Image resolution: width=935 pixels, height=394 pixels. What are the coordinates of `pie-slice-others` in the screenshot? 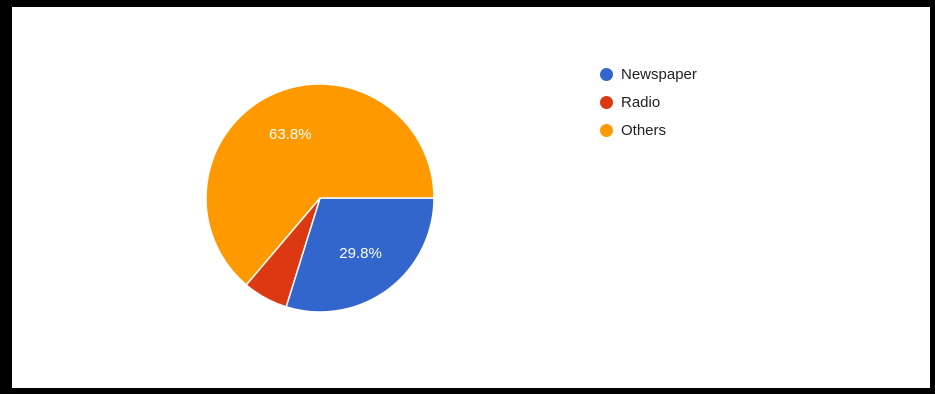 It's located at (320, 184).